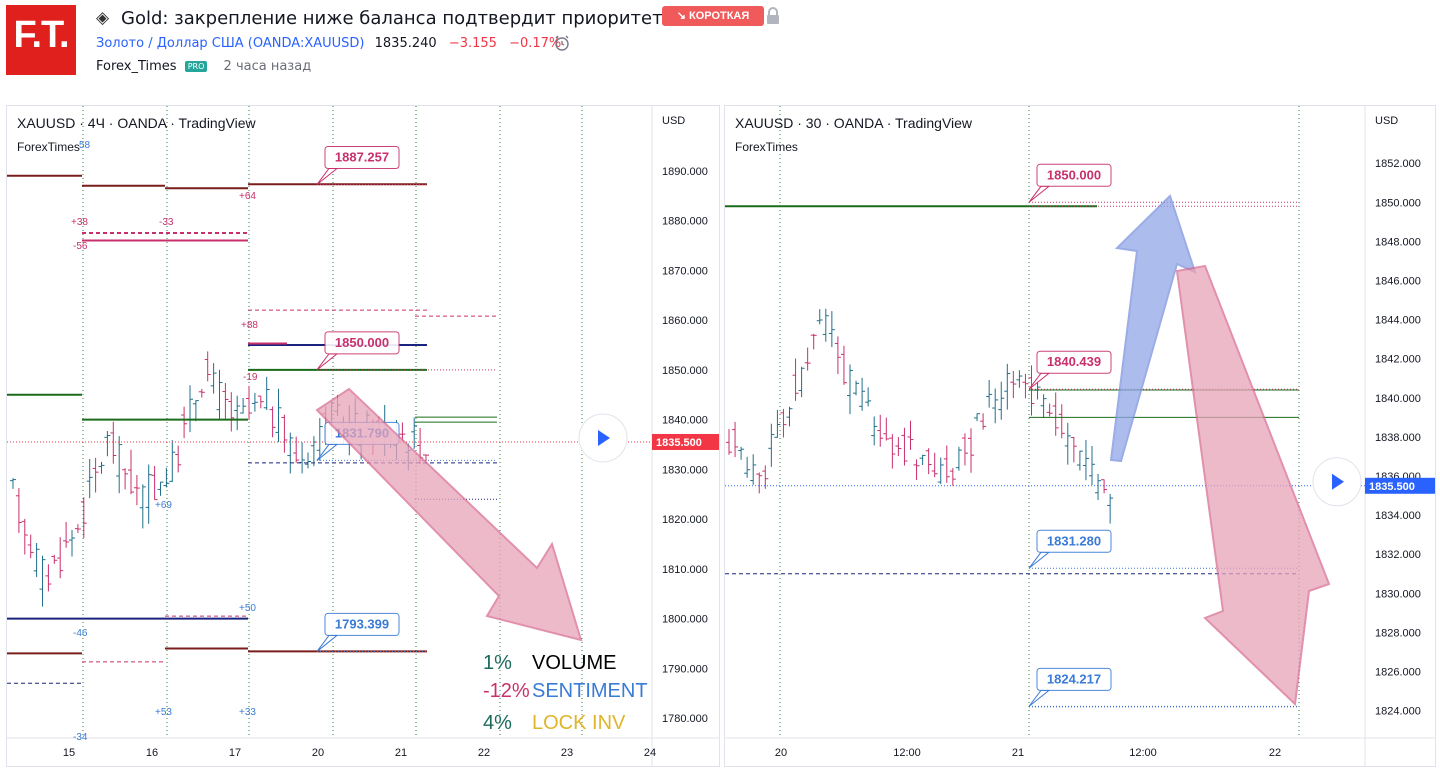  Describe the element at coordinates (685, 321) in the screenshot. I see `price-tick-label: 1860.000` at that location.